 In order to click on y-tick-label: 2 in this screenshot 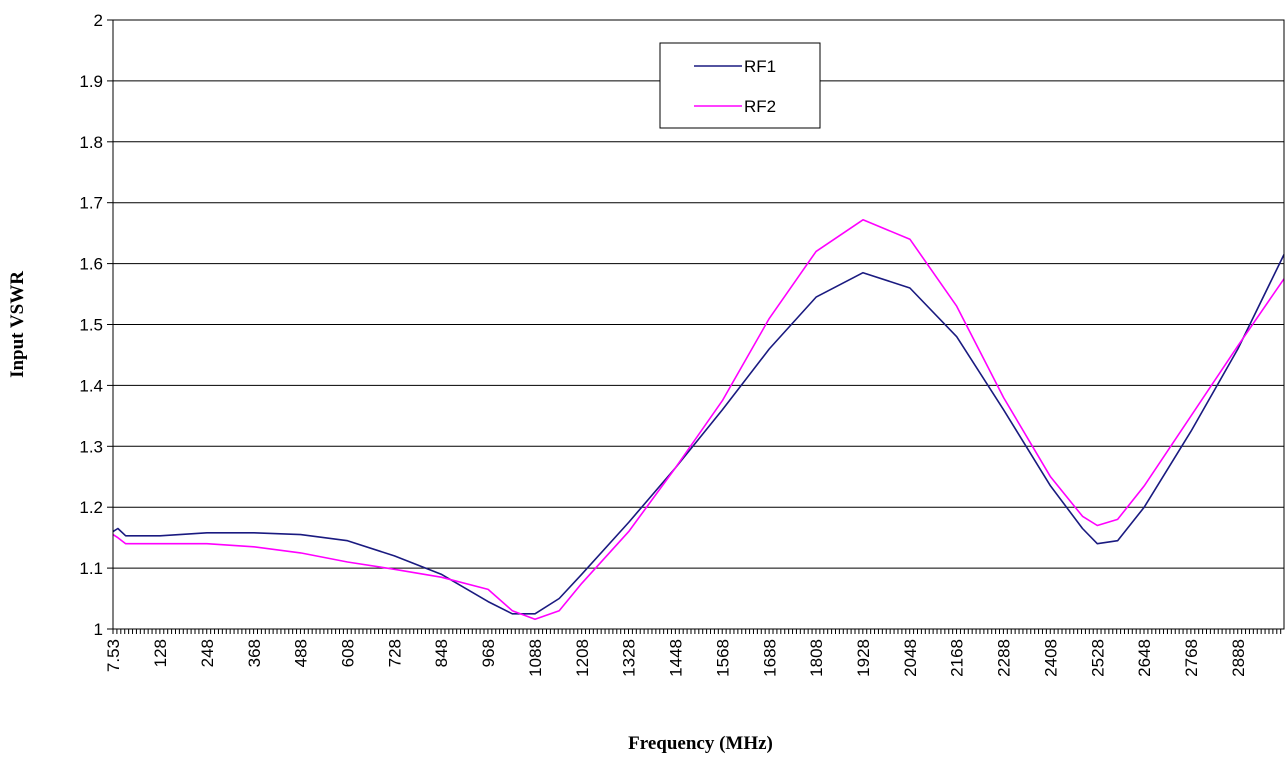, I will do `click(98, 20)`.